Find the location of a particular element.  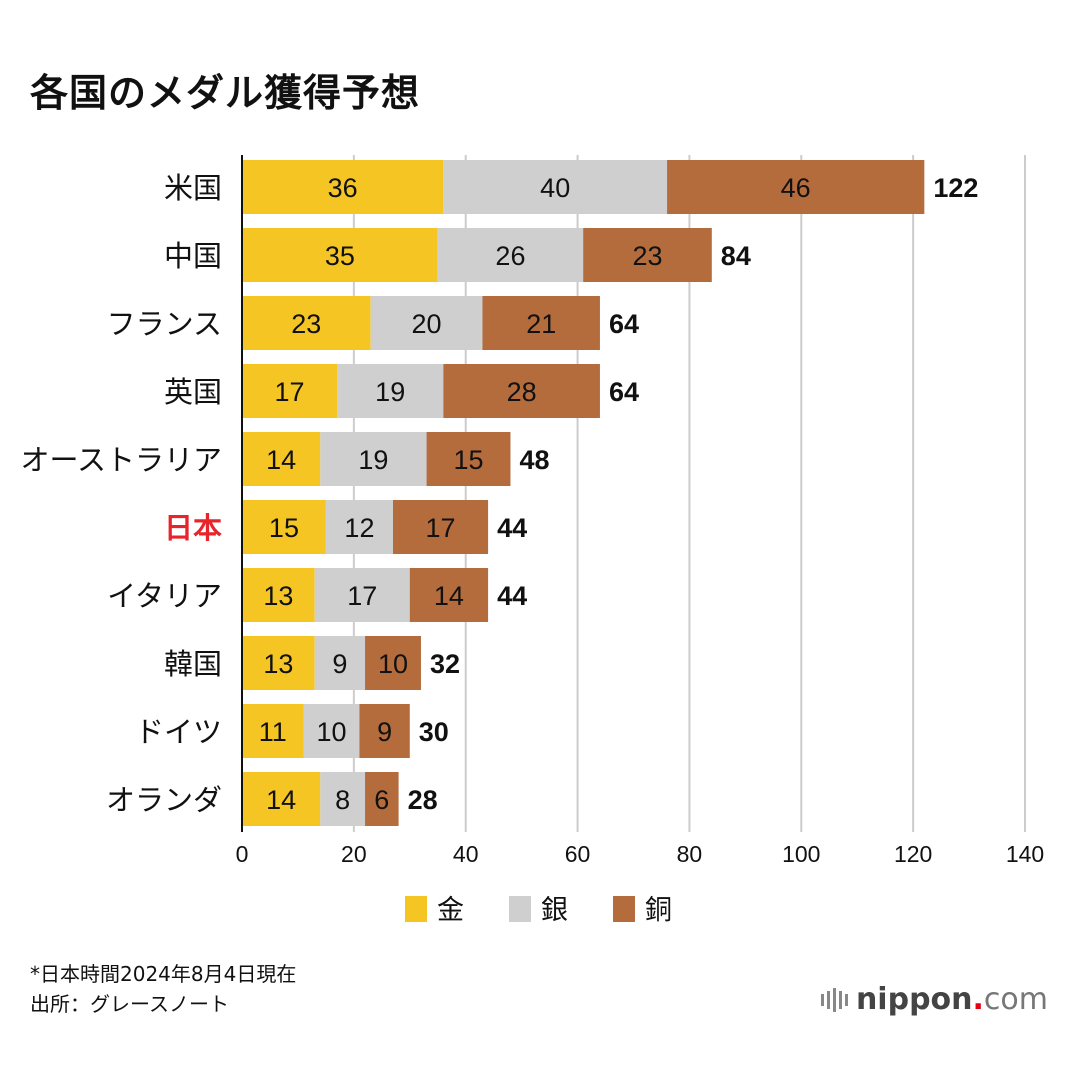

value-label-金-6: 13 is located at coordinates (278, 596).